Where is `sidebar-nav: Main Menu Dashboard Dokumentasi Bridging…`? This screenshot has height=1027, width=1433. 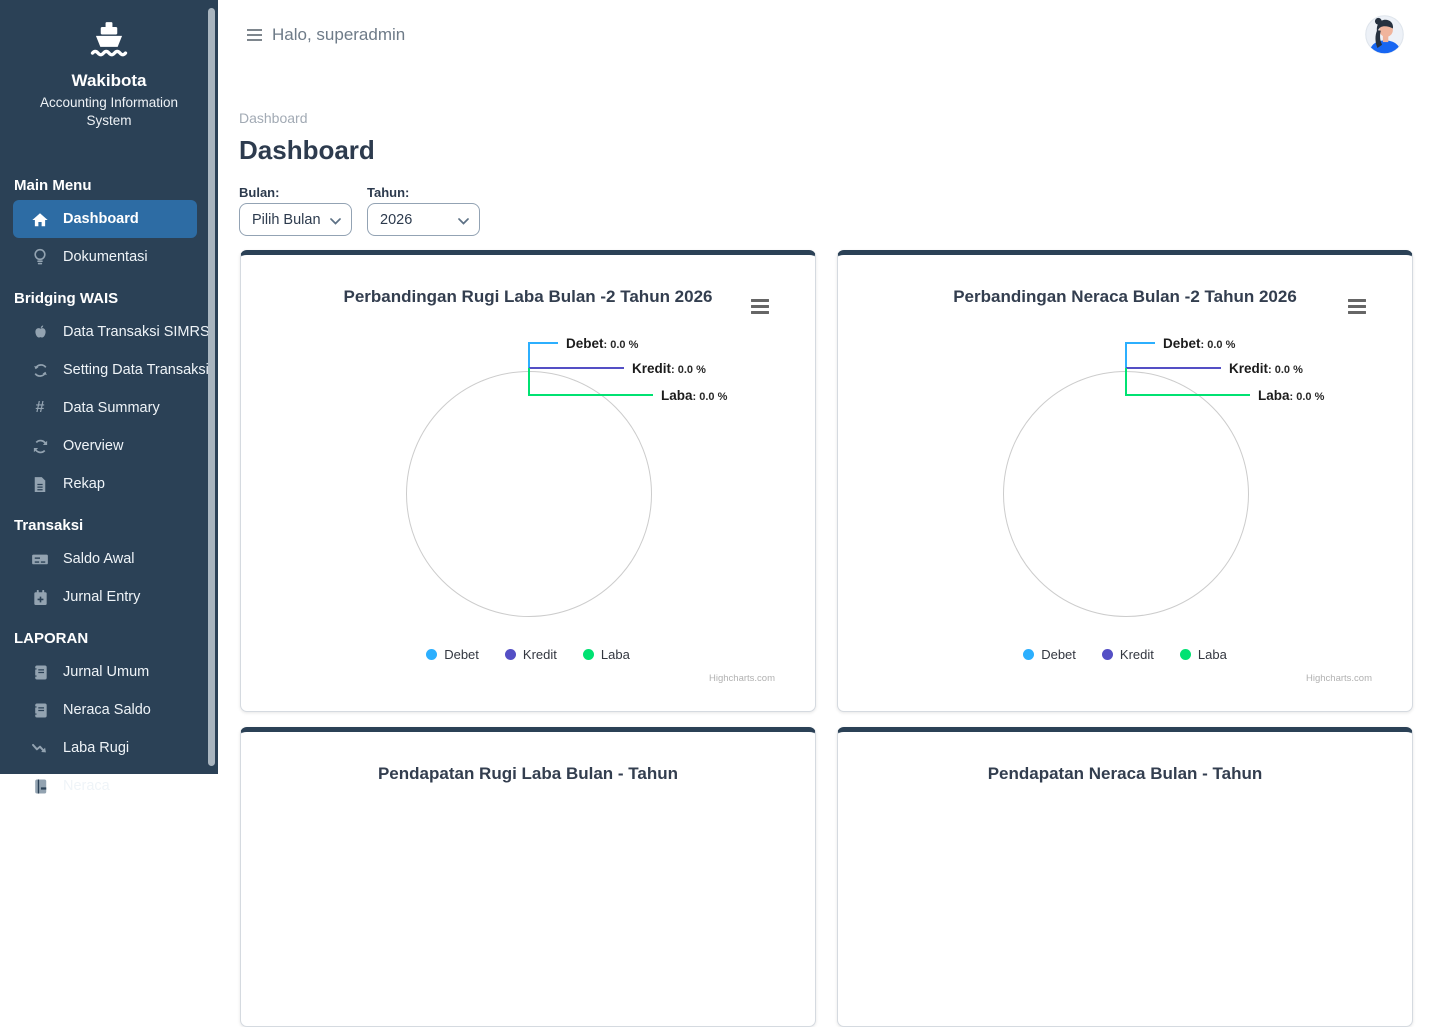 sidebar-nav: Main Menu Dashboard Dokumentasi Bridging… is located at coordinates (109, 491).